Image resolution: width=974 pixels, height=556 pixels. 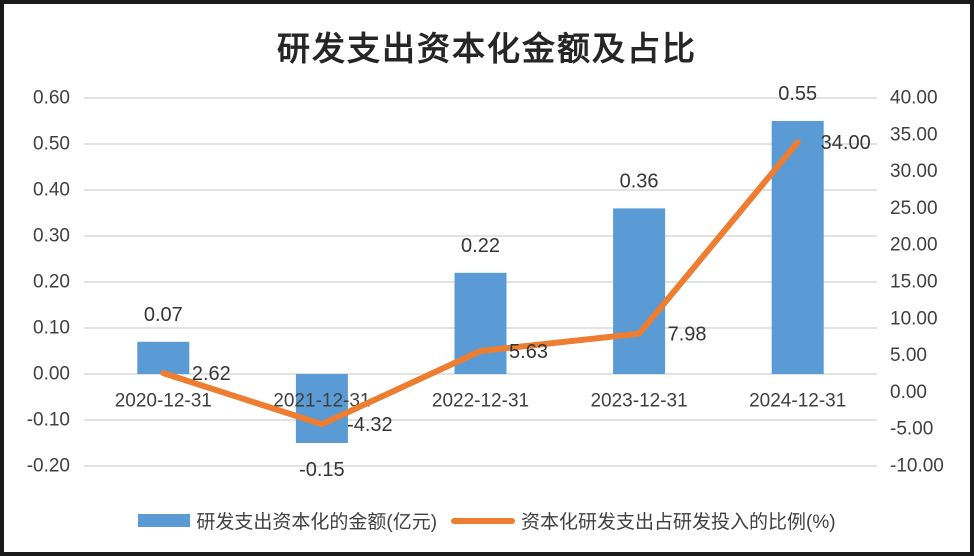 I want to click on left-axis-tick-label: 0.10, so click(x=51, y=328).